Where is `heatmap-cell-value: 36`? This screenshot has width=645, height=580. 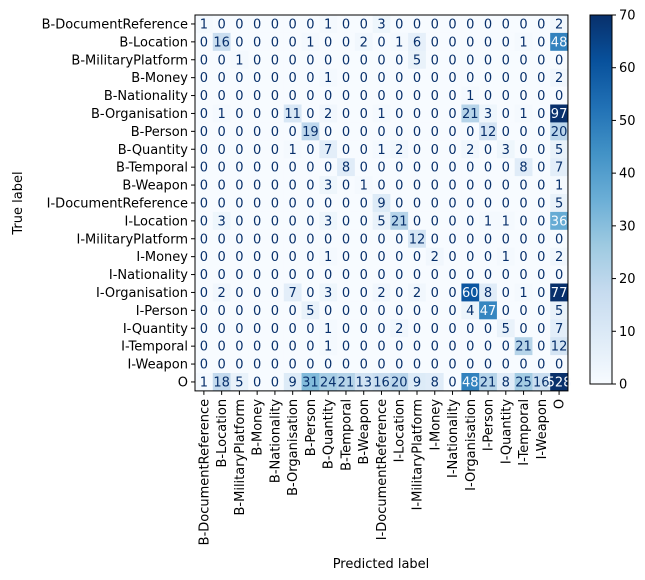
heatmap-cell-value: 36 is located at coordinates (559, 221).